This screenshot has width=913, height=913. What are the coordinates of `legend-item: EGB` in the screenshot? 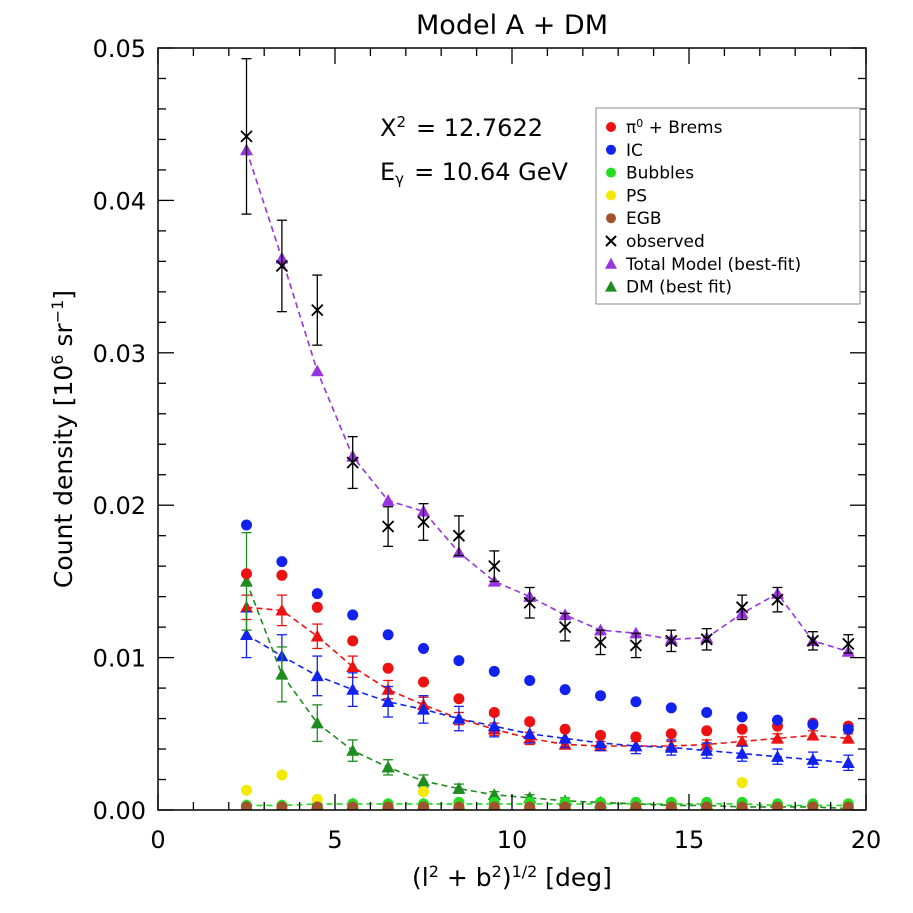 It's located at (634, 219).